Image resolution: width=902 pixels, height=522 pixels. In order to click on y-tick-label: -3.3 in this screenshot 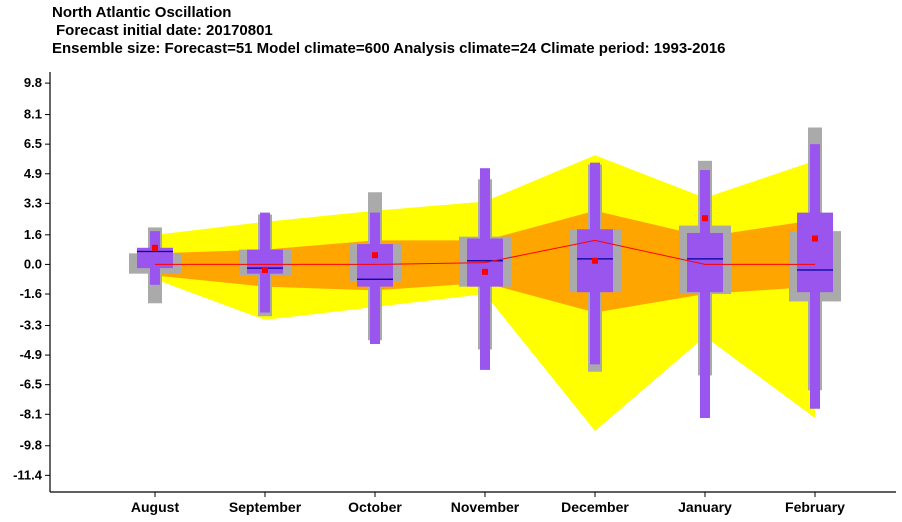, I will do `click(31, 324)`.